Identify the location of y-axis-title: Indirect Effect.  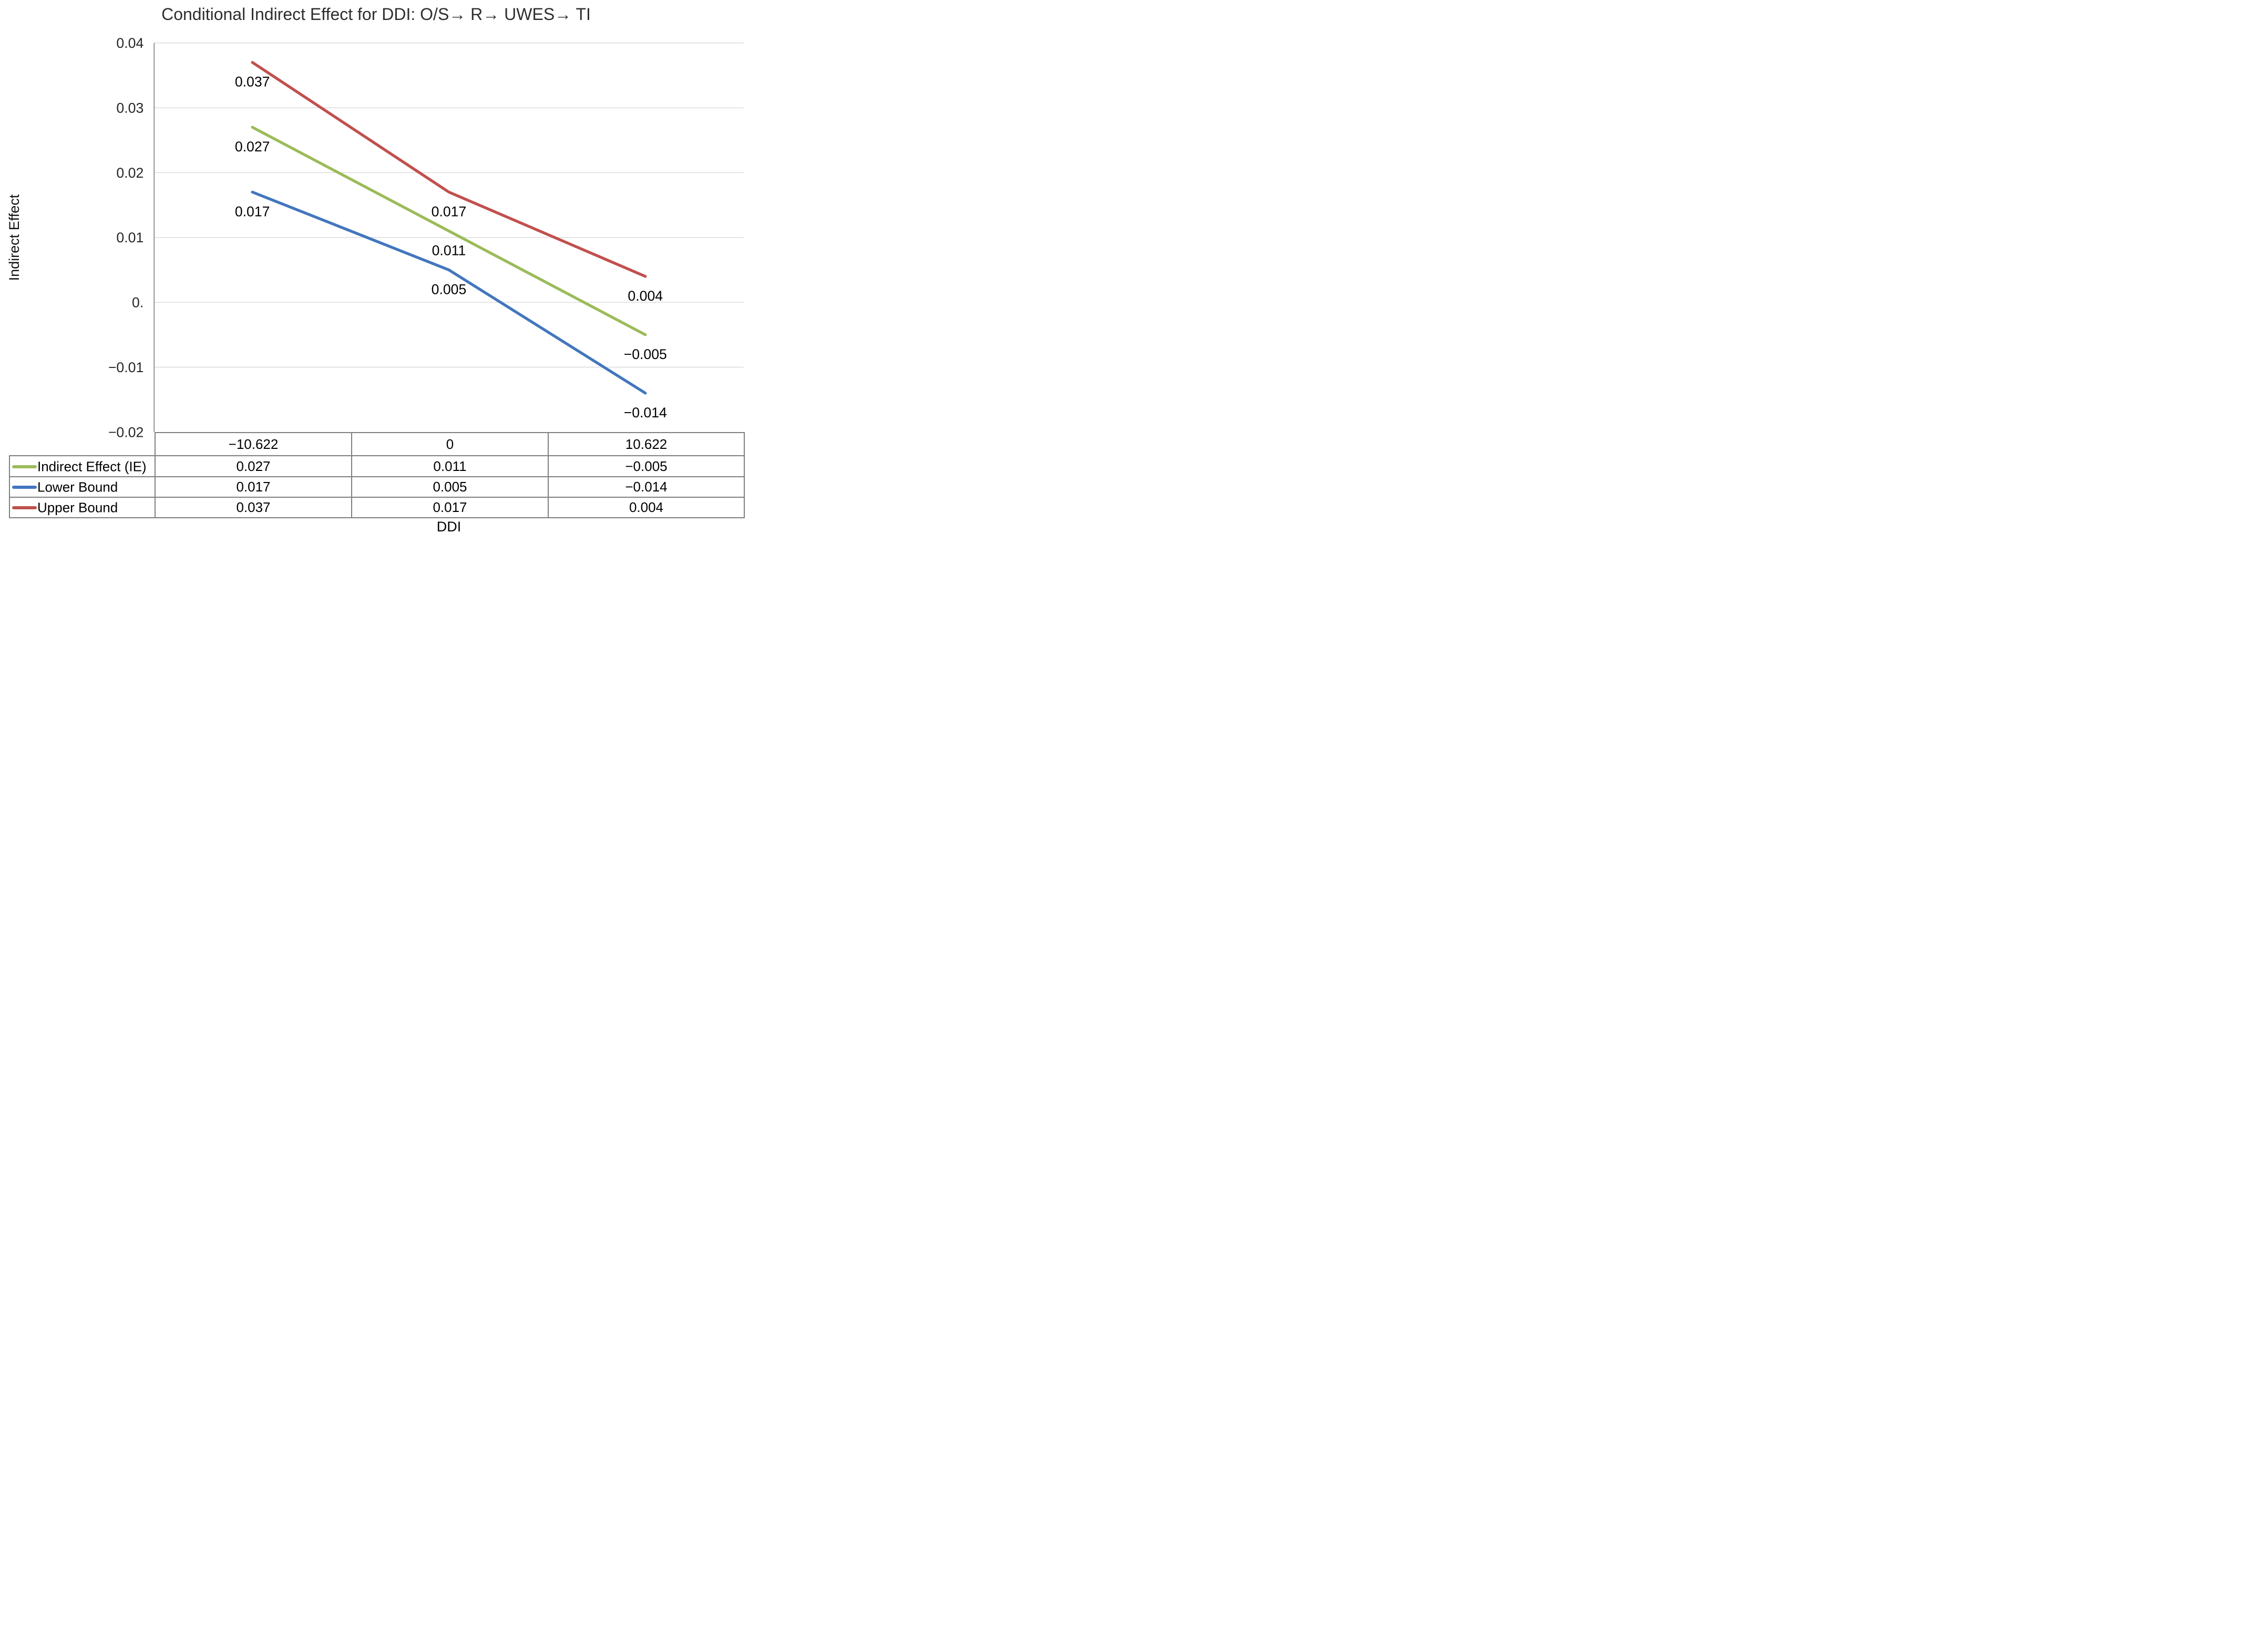
(14, 237).